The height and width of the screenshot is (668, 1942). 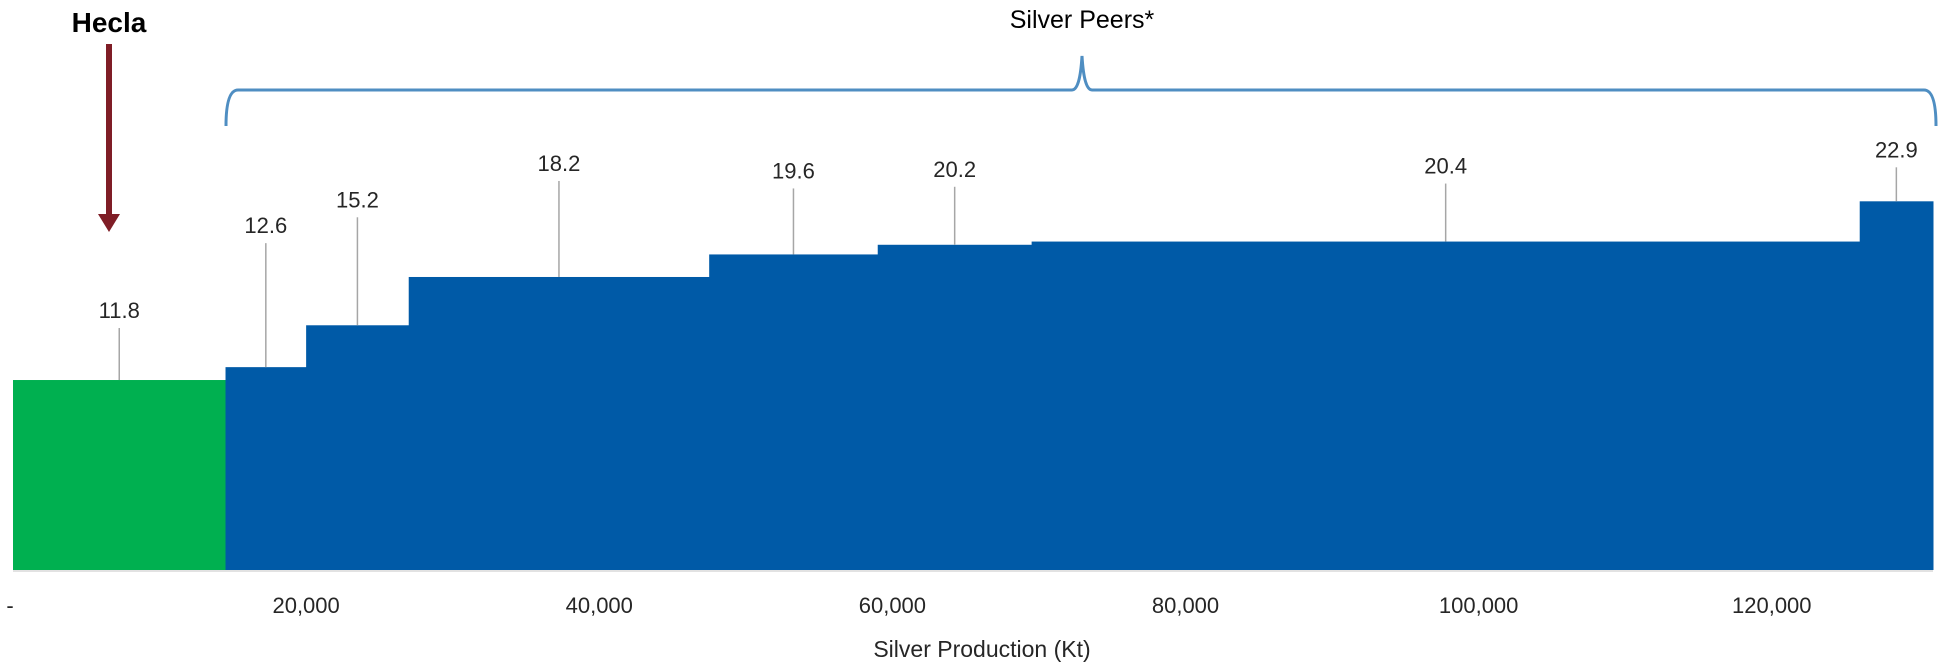 I want to click on x-axis-title: Silver Production (Kt), so click(x=981, y=649).